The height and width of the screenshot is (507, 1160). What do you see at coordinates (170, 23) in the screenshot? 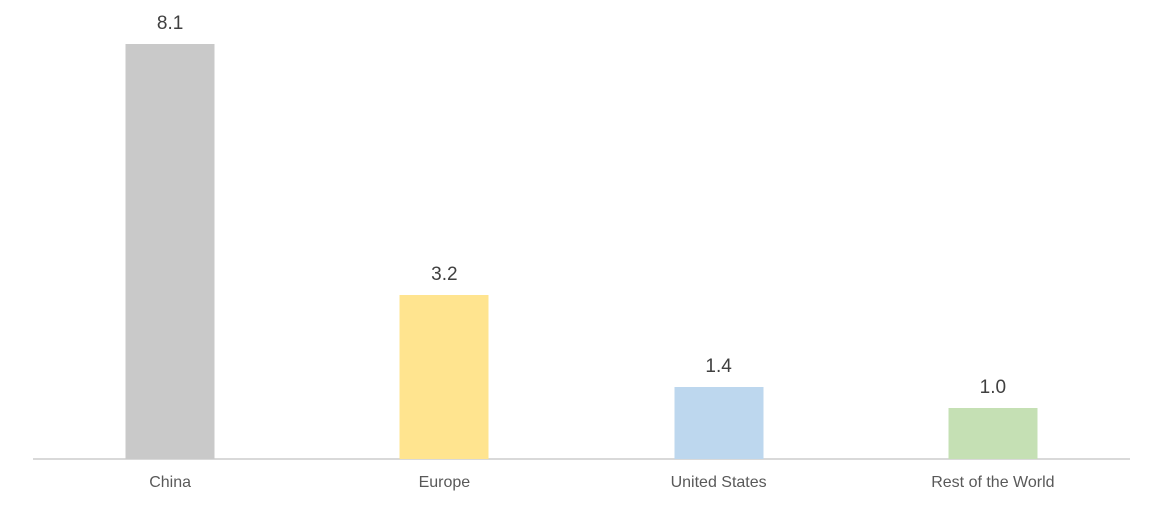
I see `value-label: 8.1` at bounding box center [170, 23].